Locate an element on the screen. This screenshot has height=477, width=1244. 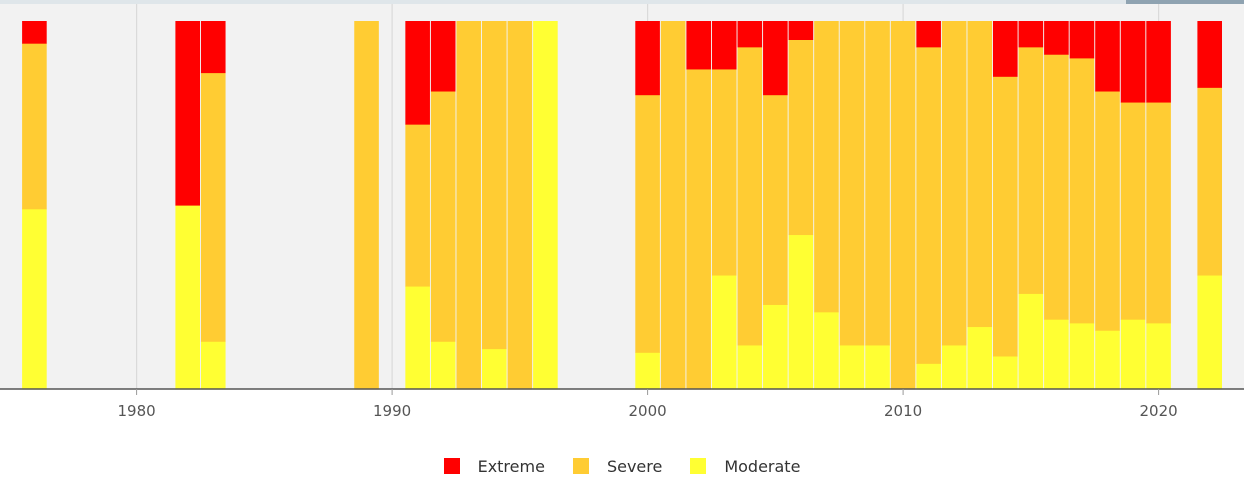
top-border-strip is located at coordinates (622, 2).